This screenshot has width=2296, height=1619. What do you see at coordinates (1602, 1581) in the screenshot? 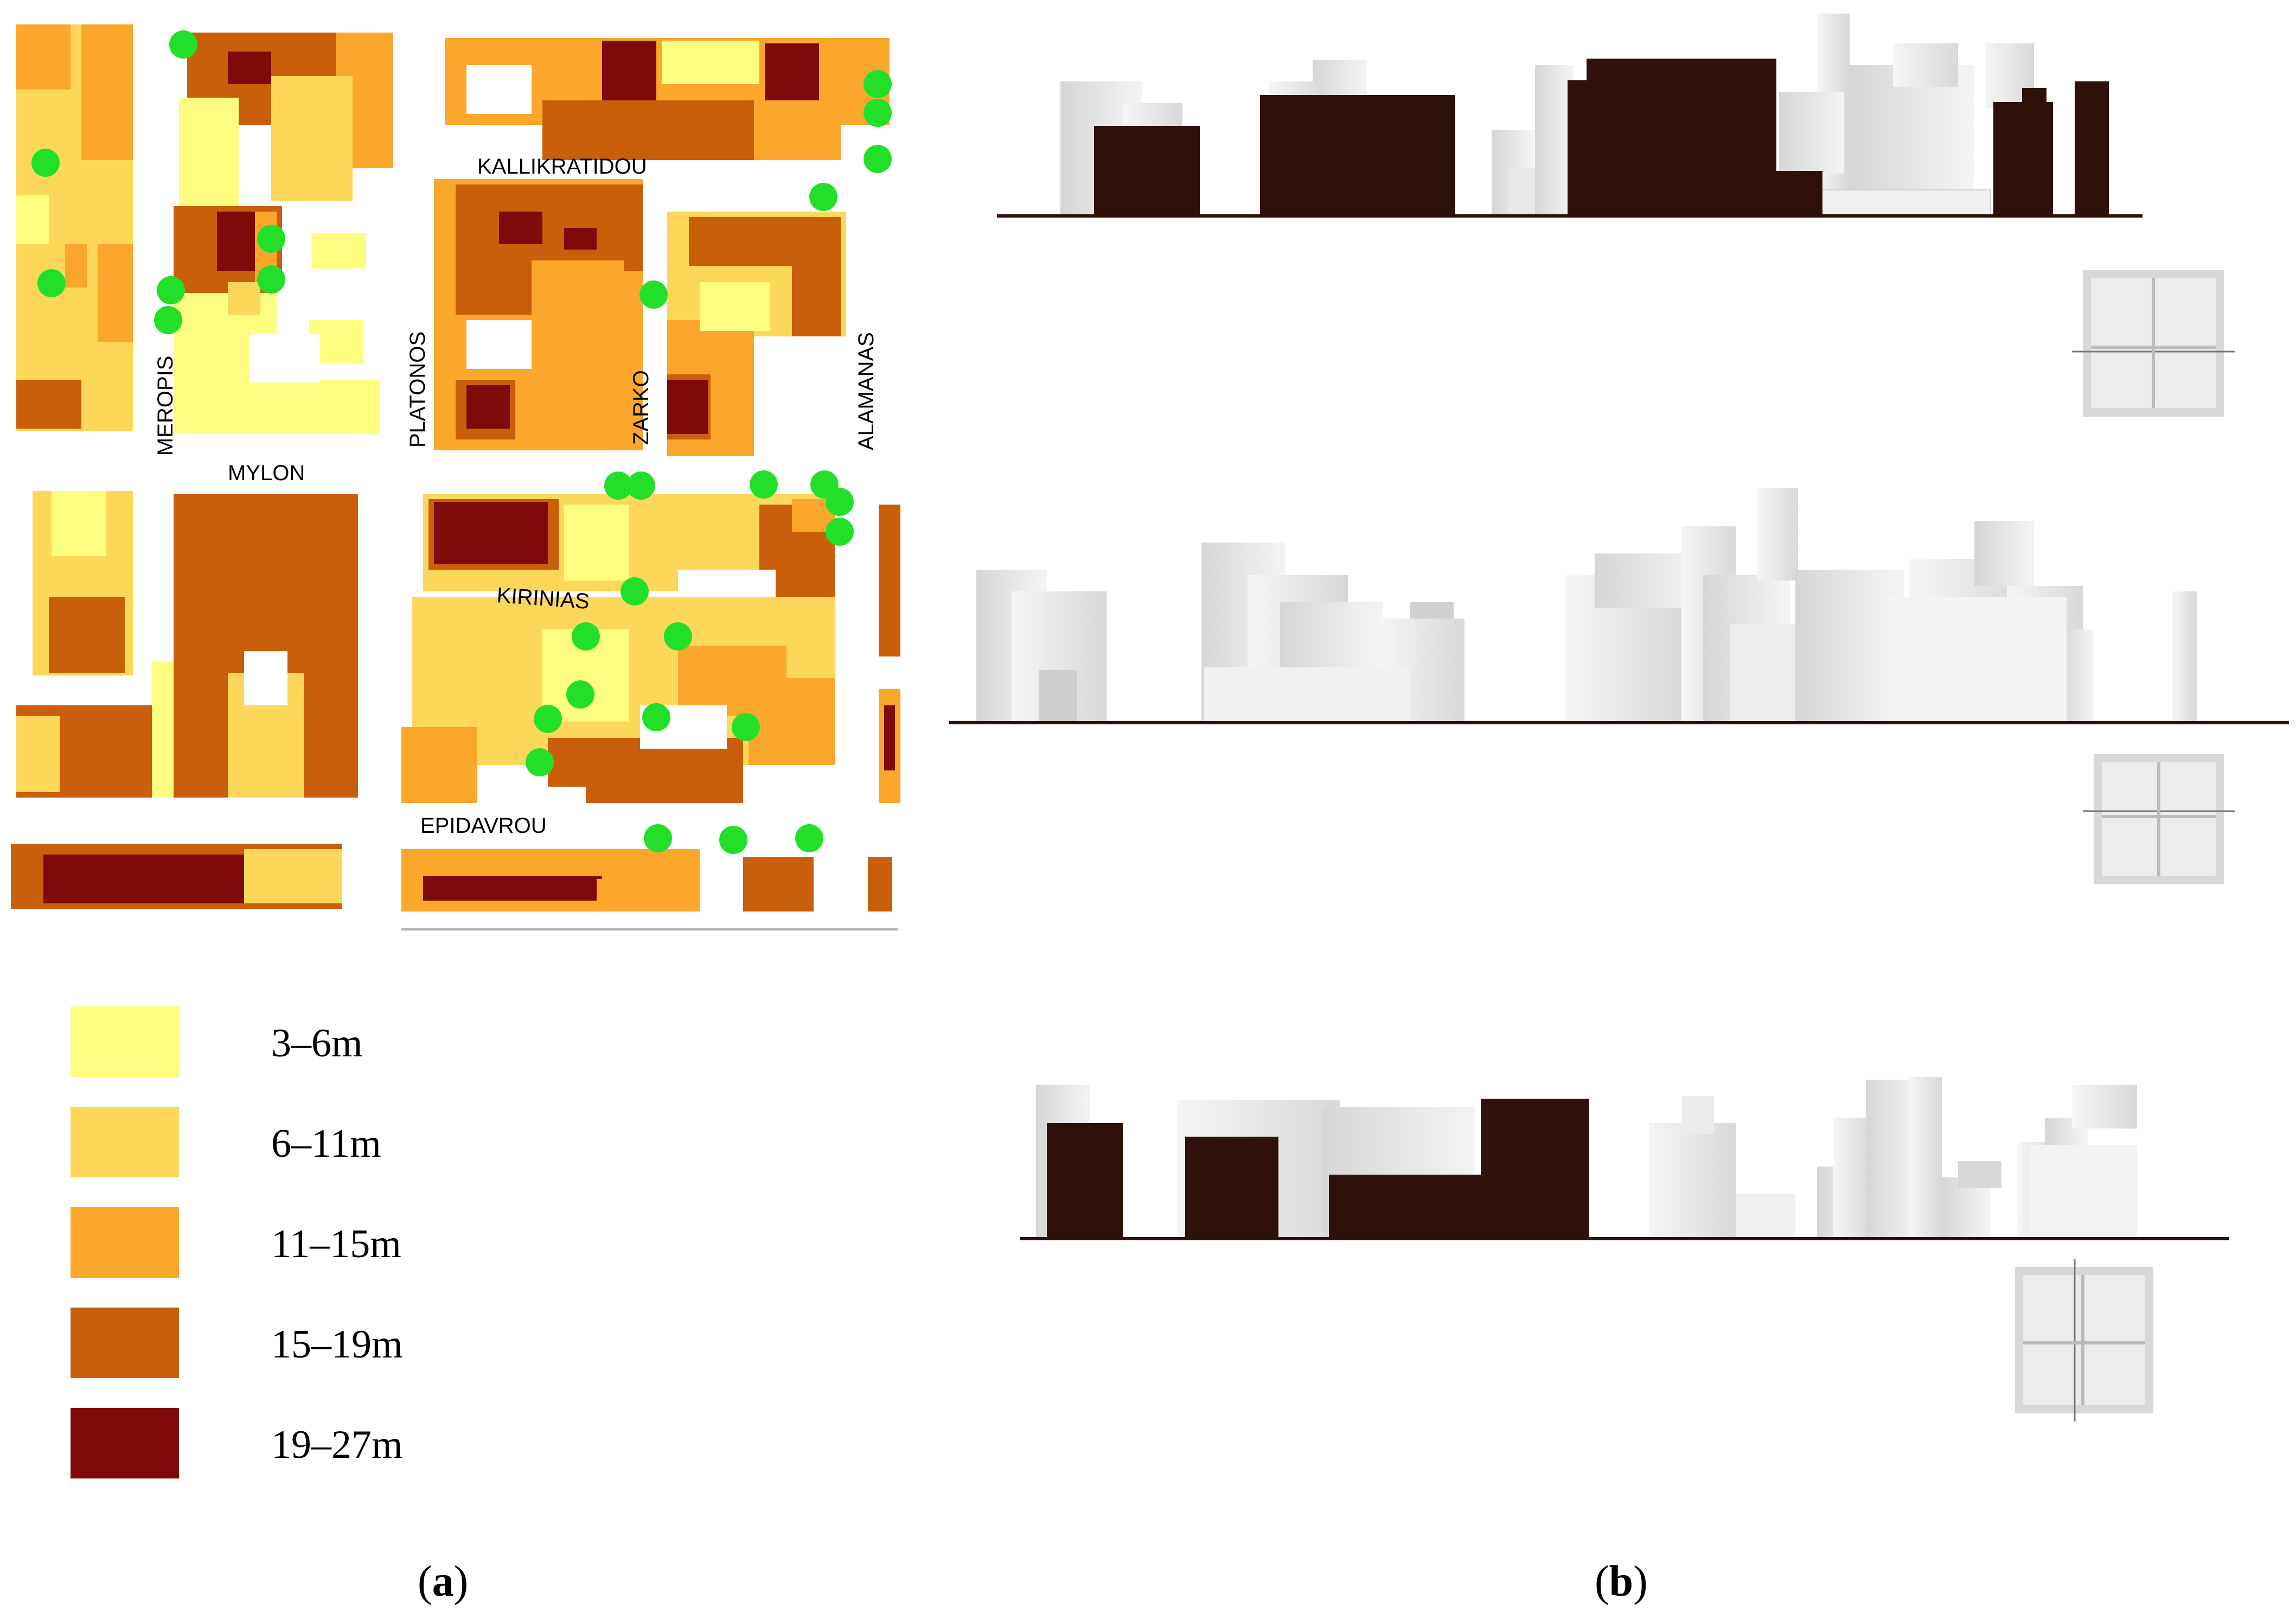
I see `caption-b-open: (` at bounding box center [1602, 1581].